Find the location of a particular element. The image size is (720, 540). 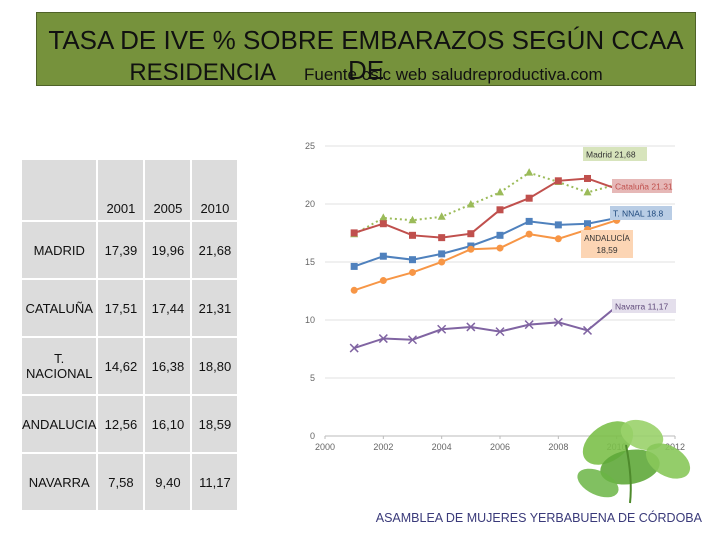

source-note: Fuente csic web saludreproductiva.com is located at coordinates (453, 74).